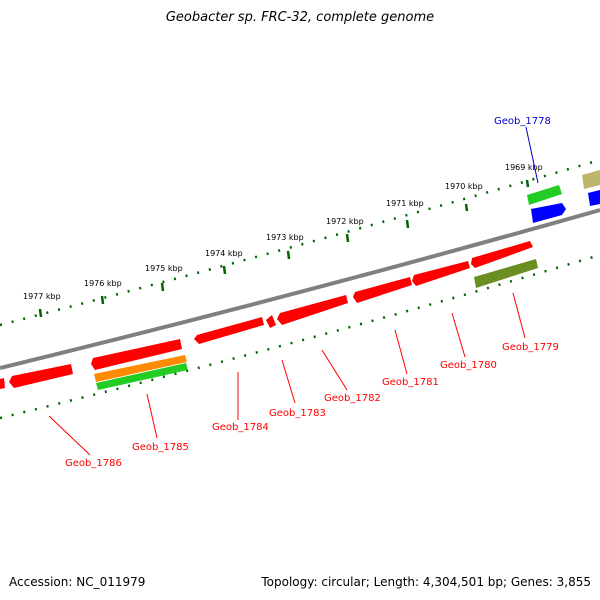 The image size is (600, 600). Describe the element at coordinates (160, 447) in the screenshot. I see `gene-label-geob-1785: Geob_1785` at that location.